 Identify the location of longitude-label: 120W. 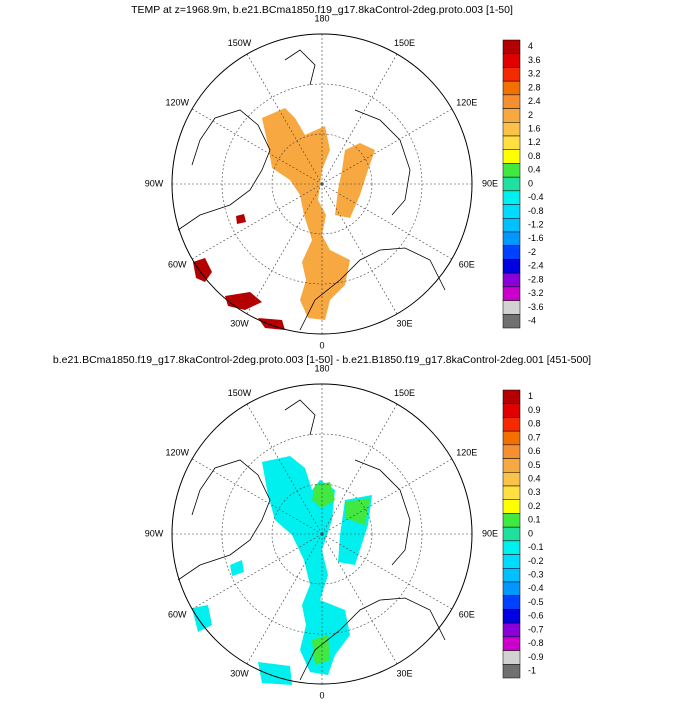
(177, 102).